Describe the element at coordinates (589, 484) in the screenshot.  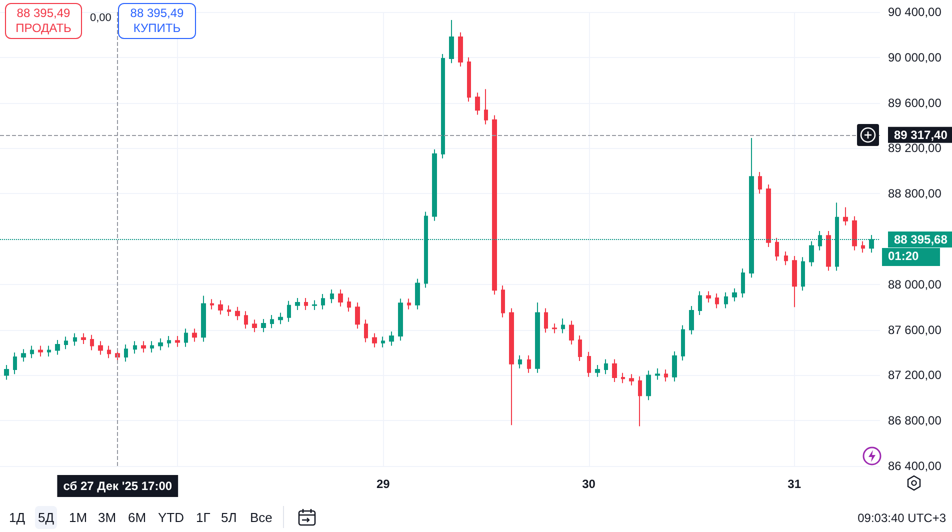
I see `x-tick-label: 30` at that location.